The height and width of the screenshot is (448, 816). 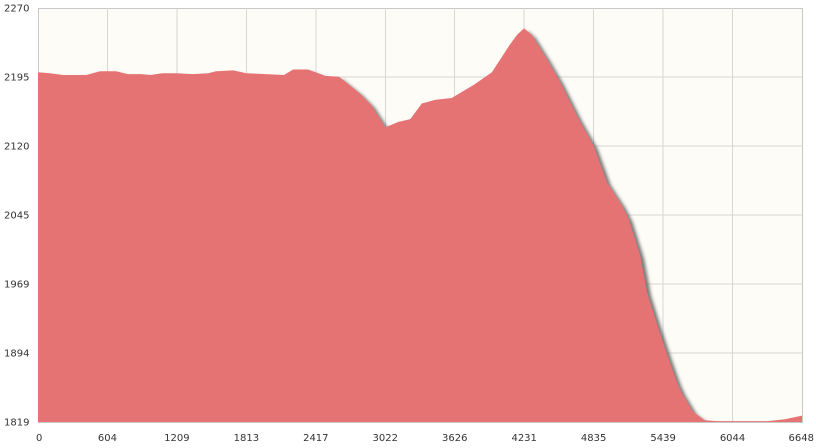 I want to click on y-tick-label: 1969, so click(x=16, y=285).